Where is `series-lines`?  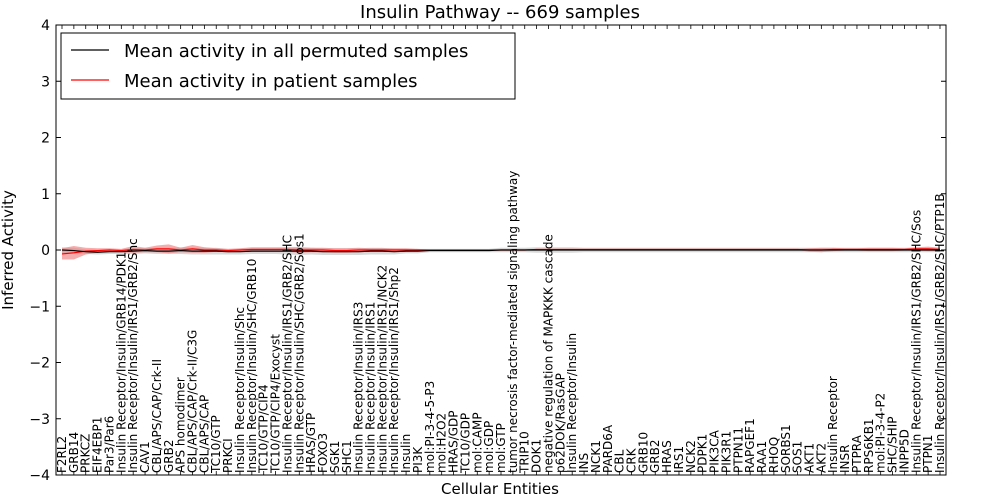
series-lines is located at coordinates (501, 251).